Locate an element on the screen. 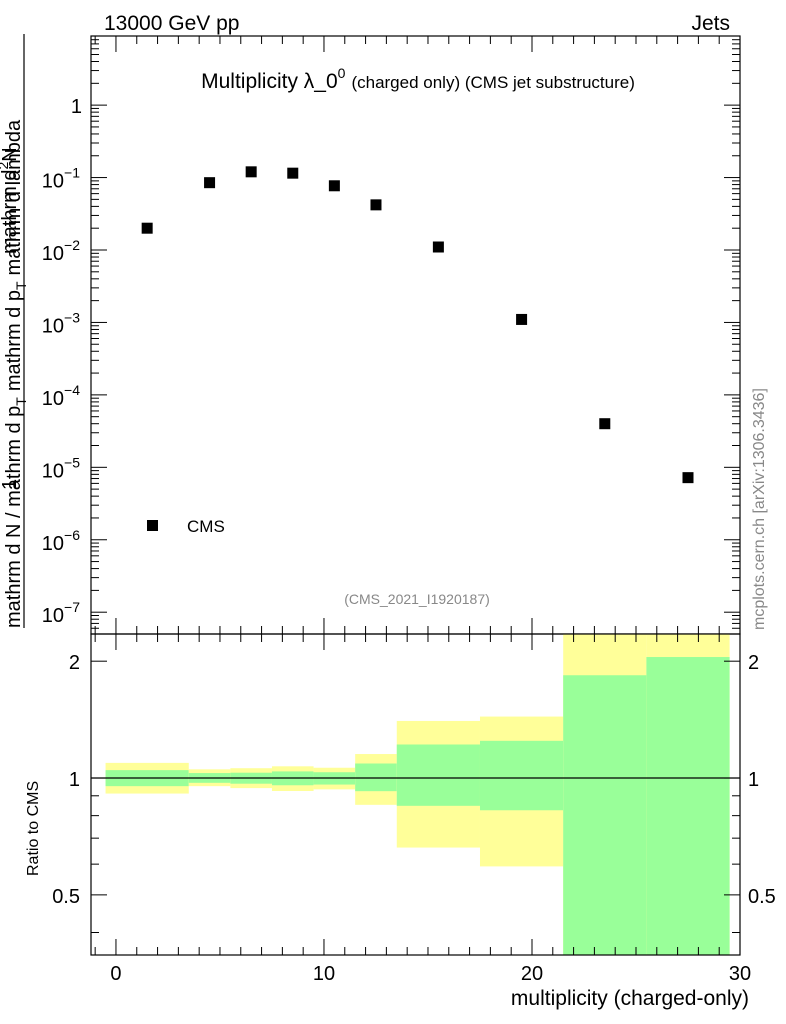  y-tick-label: 10⁻³ is located at coordinates (61, 323).